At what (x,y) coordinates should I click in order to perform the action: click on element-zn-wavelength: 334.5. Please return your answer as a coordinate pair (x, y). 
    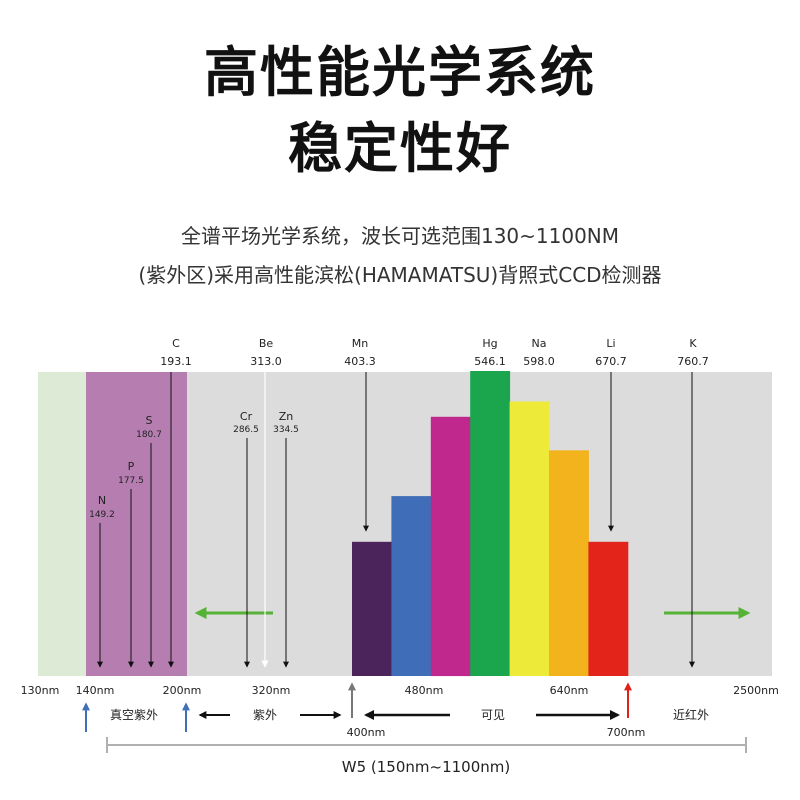
    Looking at the image, I should click on (286, 430).